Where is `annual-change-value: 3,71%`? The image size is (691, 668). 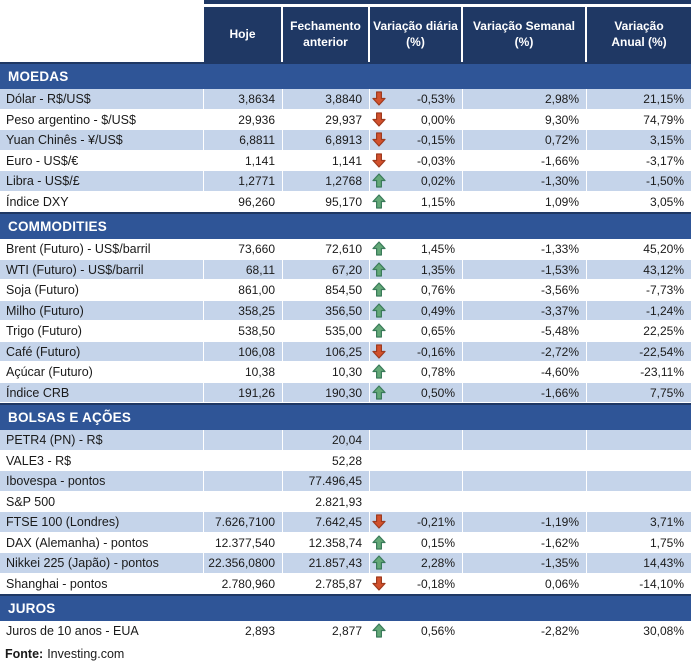 annual-change-value: 3,71% is located at coordinates (639, 522).